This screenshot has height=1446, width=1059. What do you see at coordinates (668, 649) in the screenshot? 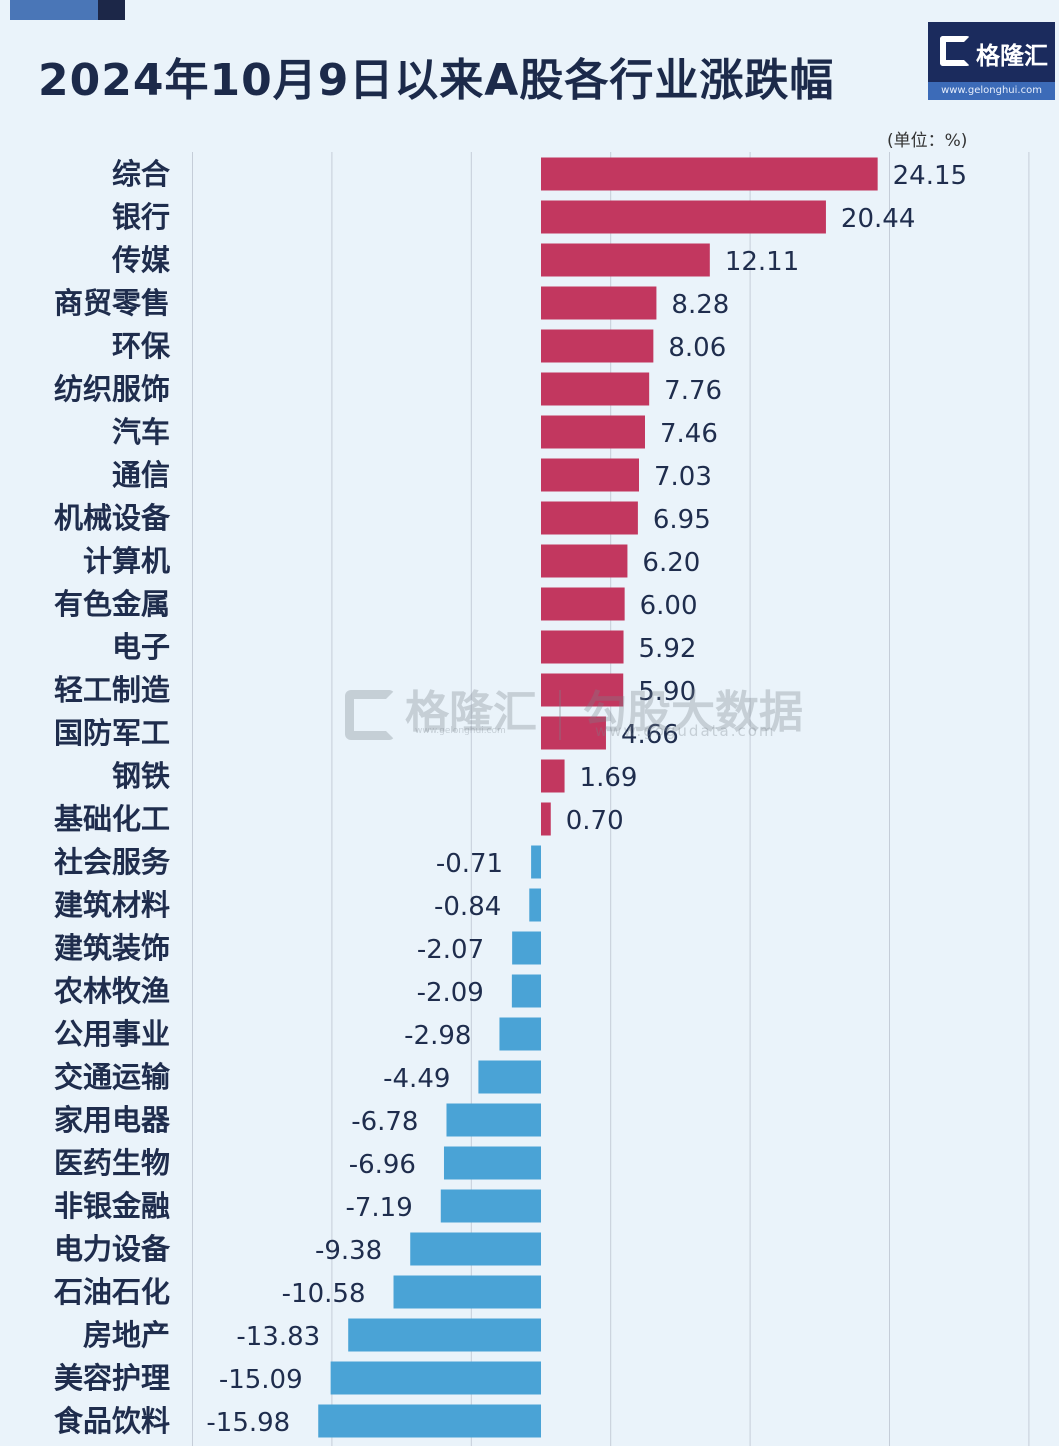
I see `value-label: 5.92` at bounding box center [668, 649].